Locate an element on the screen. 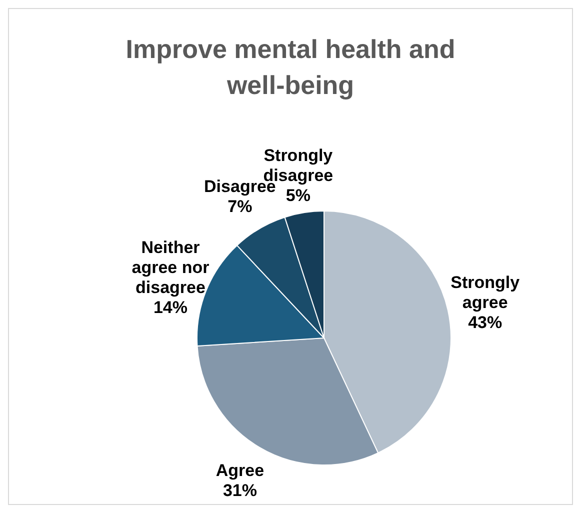 This screenshot has width=581, height=513. data-label: 43% is located at coordinates (485, 322).